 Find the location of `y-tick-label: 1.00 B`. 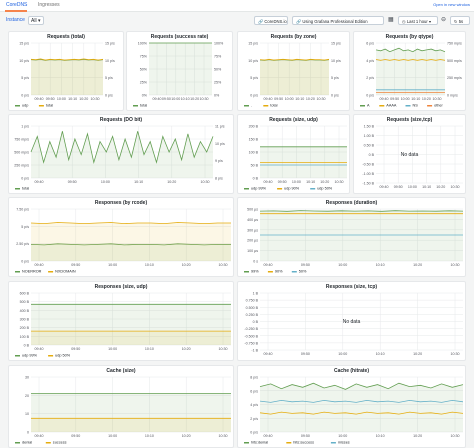

y-tick-label: 1.00 B is located at coordinates (369, 136).